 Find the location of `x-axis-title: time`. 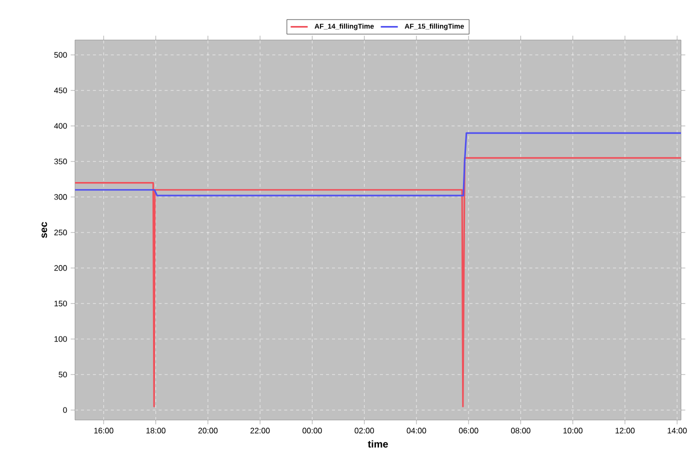

x-axis-title: time is located at coordinates (378, 444).